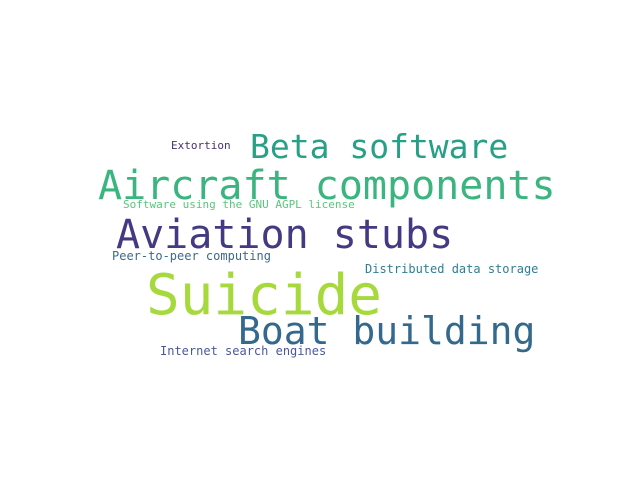 Image resolution: width=640 pixels, height=480 pixels. Describe the element at coordinates (387, 331) in the screenshot. I see `word-boat-building: Boat building` at that location.